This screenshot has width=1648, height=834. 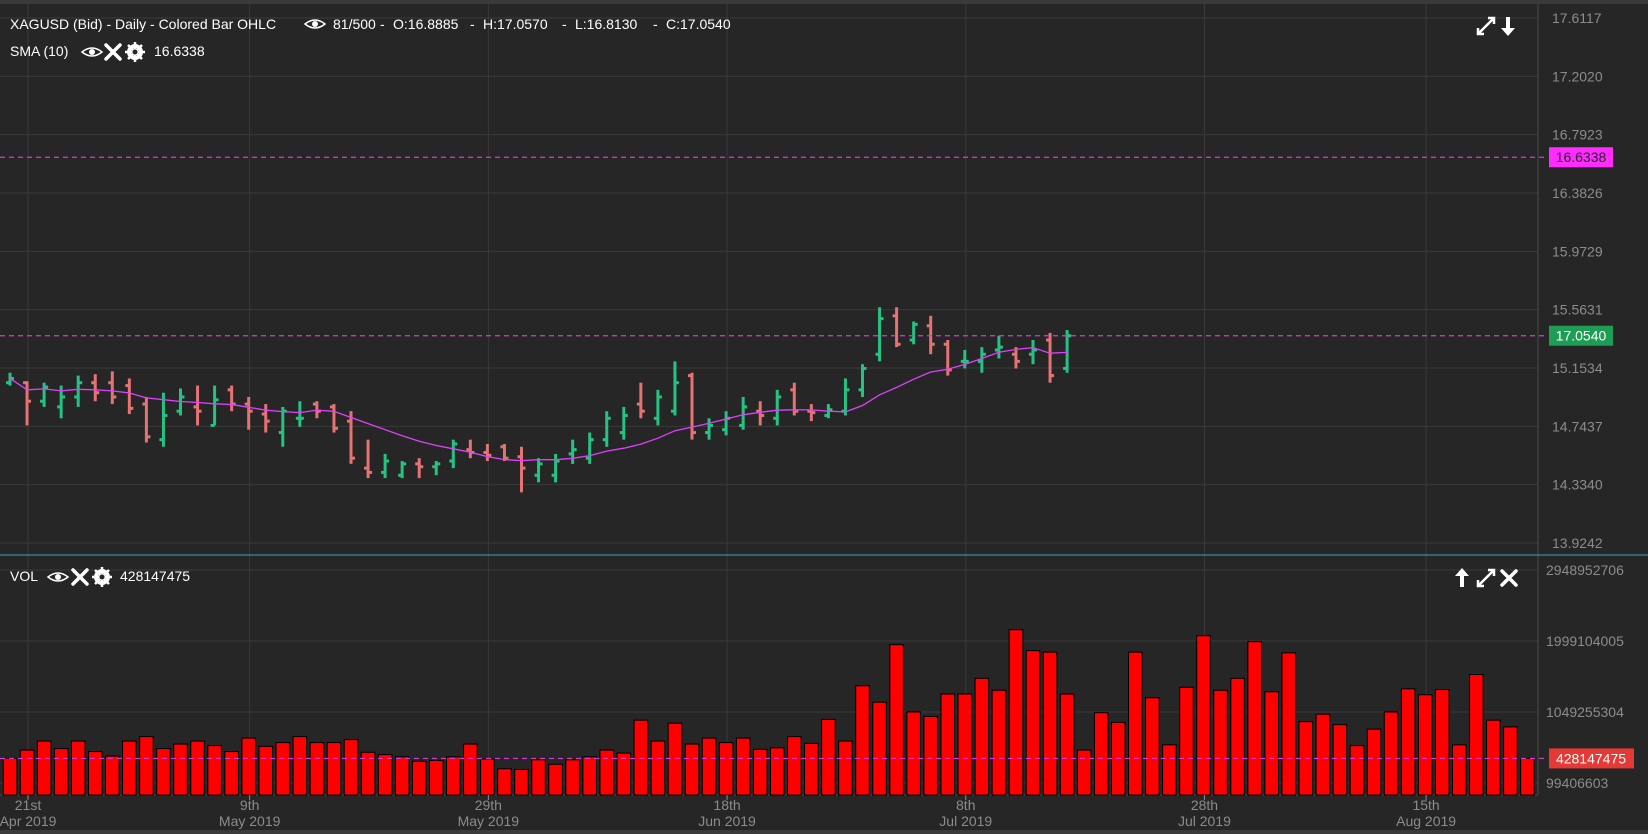 What do you see at coordinates (1577, 485) in the screenshot?
I see `price-tick-label: 14.3340` at bounding box center [1577, 485].